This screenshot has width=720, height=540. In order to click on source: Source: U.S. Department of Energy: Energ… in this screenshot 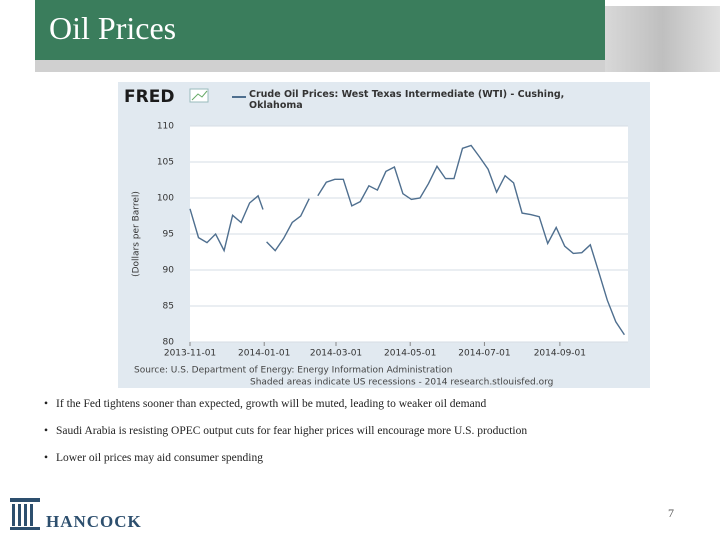, I will do `click(293, 371)`.